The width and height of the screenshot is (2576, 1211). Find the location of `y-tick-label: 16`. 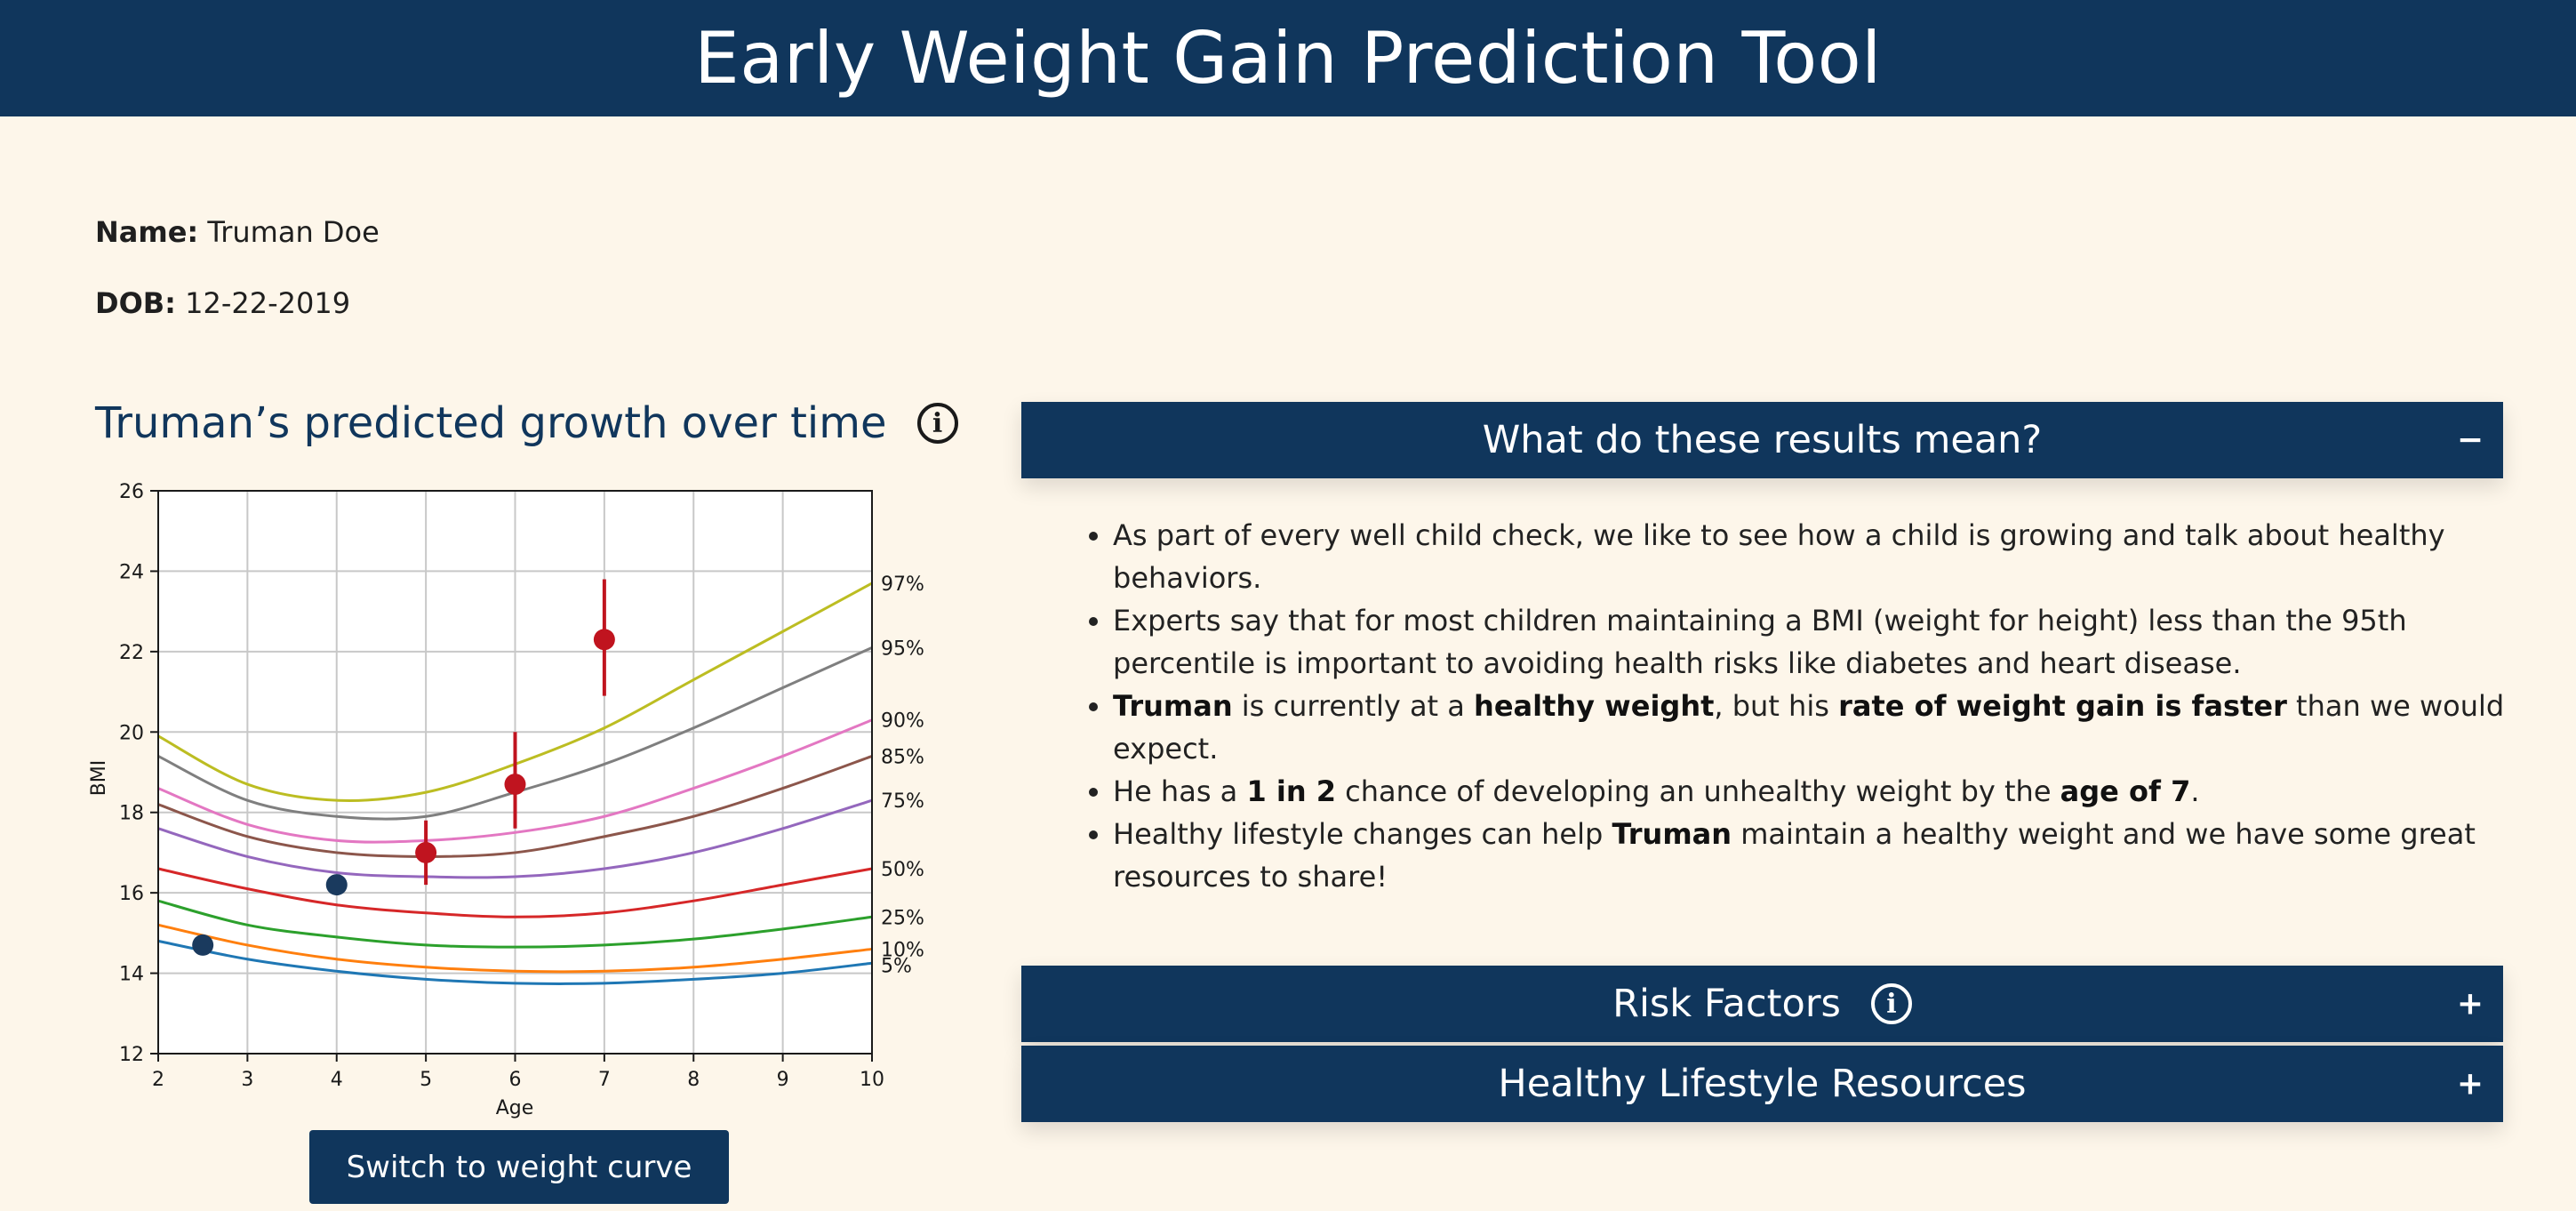

y-tick-label: 16 is located at coordinates (131, 894).